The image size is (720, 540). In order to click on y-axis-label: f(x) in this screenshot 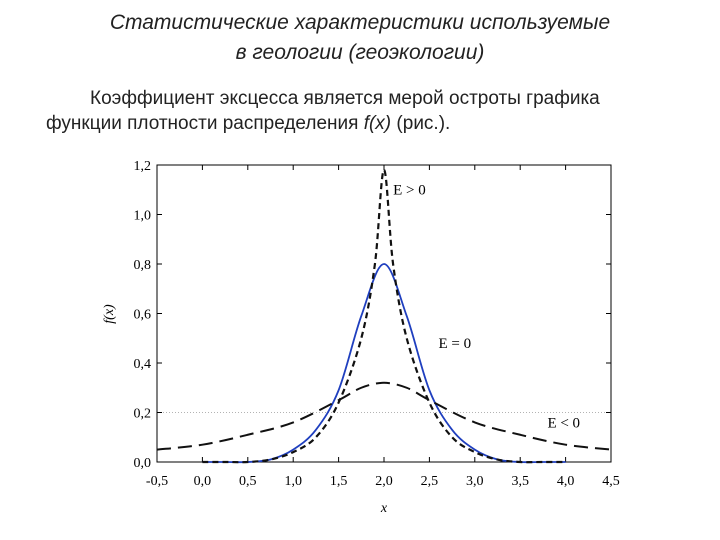, I will do `click(109, 314)`.